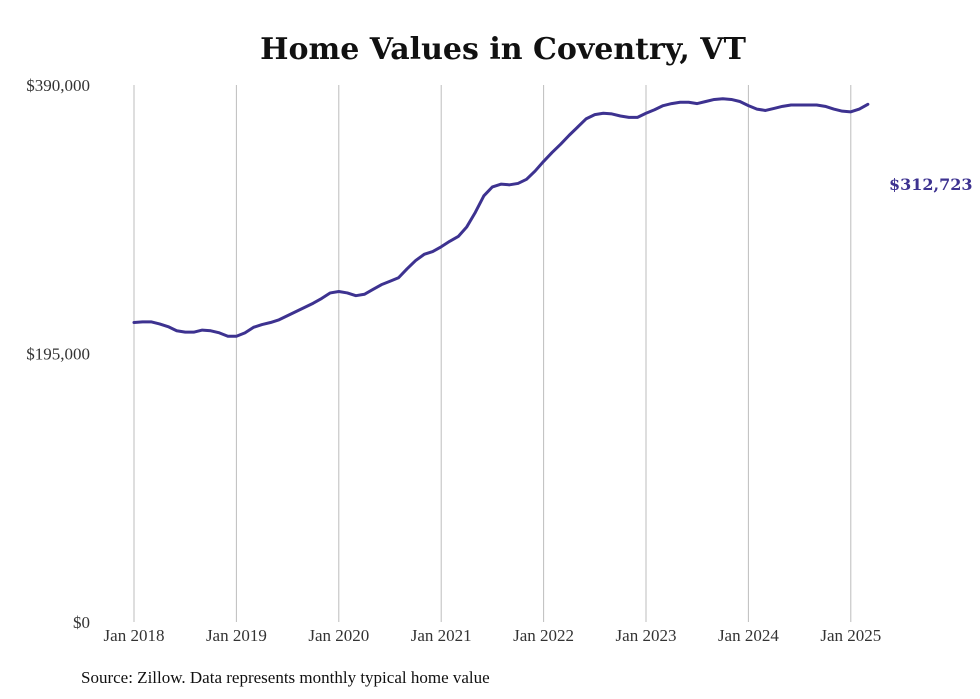  What do you see at coordinates (543, 635) in the screenshot?
I see `x-tick-label: Jan 2022` at bounding box center [543, 635].